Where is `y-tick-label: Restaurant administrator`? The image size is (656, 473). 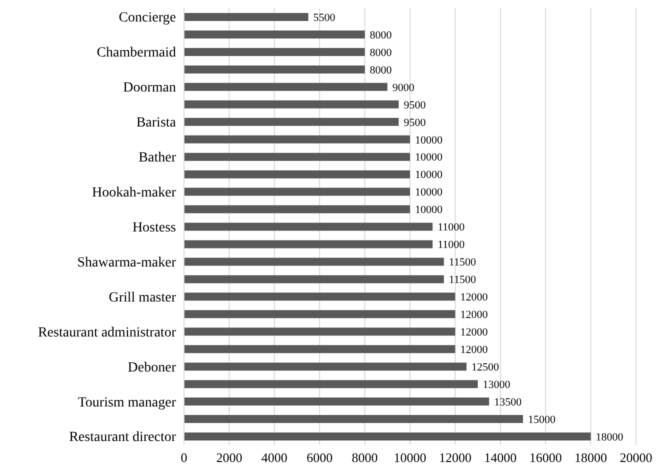
y-tick-label: Restaurant administrator is located at coordinates (107, 332).